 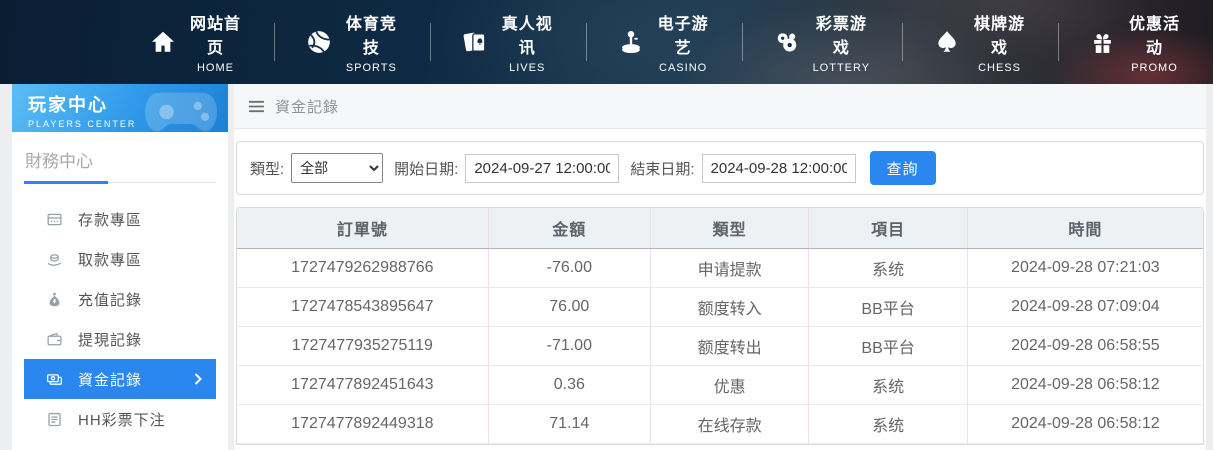 I want to click on table-cell: 1727477935275119, so click(x=363, y=346).